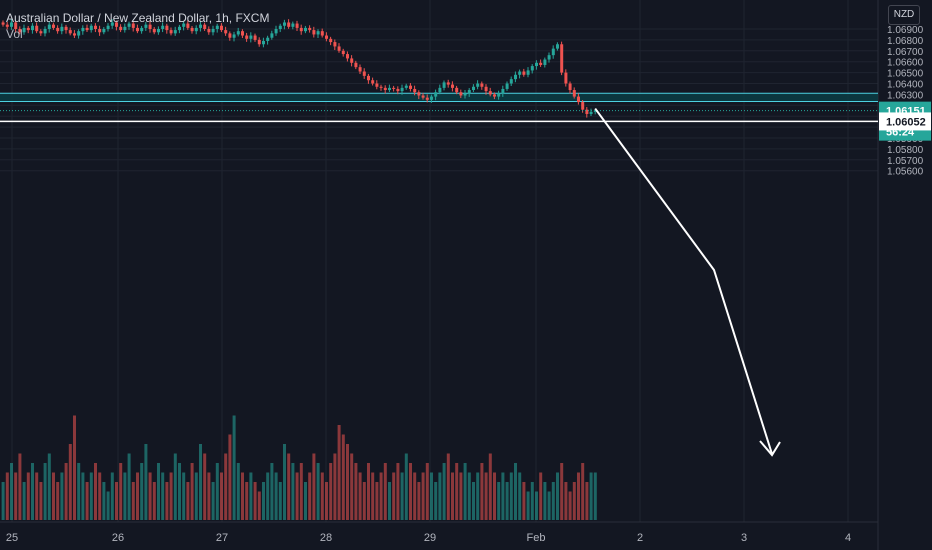 This screenshot has width=932, height=550. Describe the element at coordinates (905, 121) in the screenshot. I see `level-price-label-bg` at that location.